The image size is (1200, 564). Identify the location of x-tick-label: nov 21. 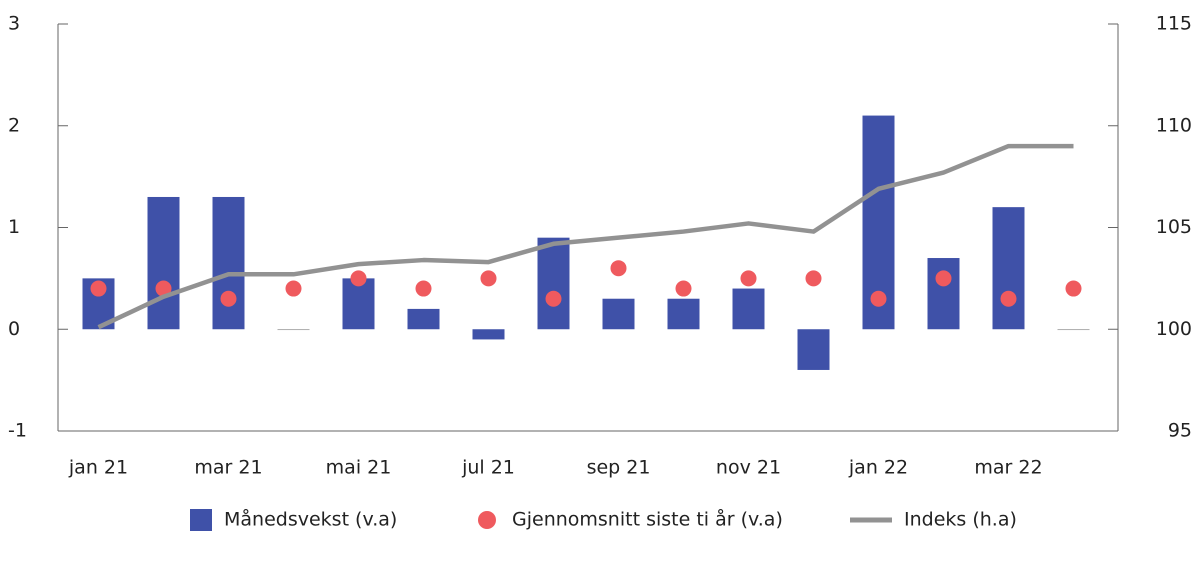
(748, 468).